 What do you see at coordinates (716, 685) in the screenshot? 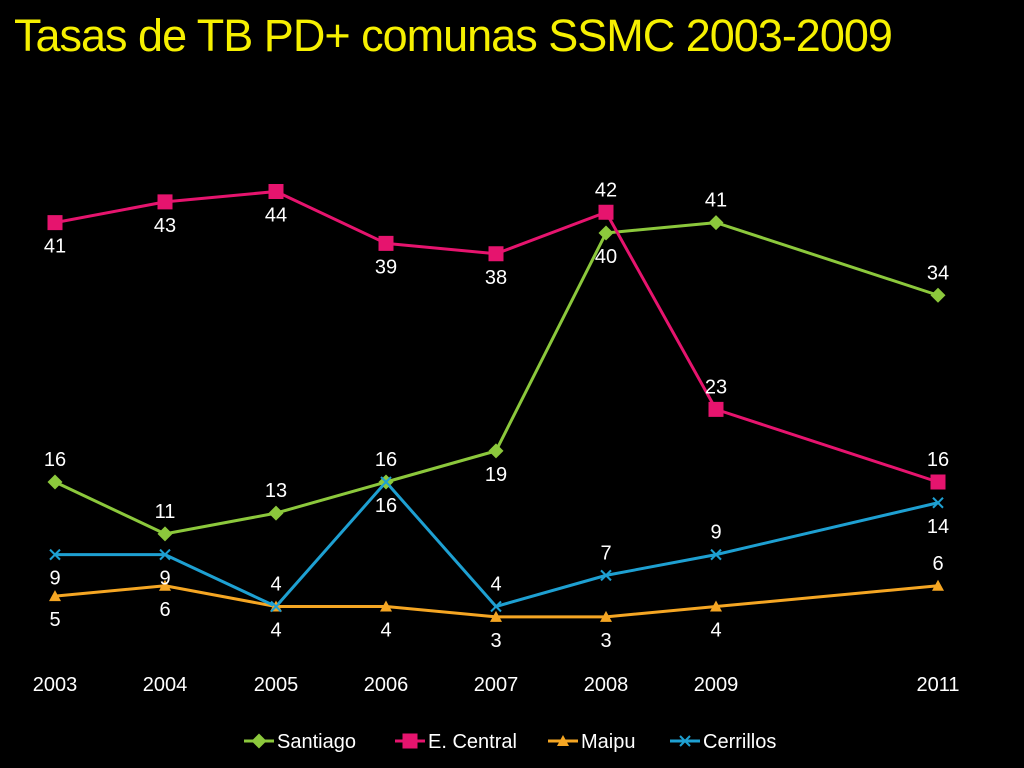
I see `x-tick-label-2009: 2009` at bounding box center [716, 685].